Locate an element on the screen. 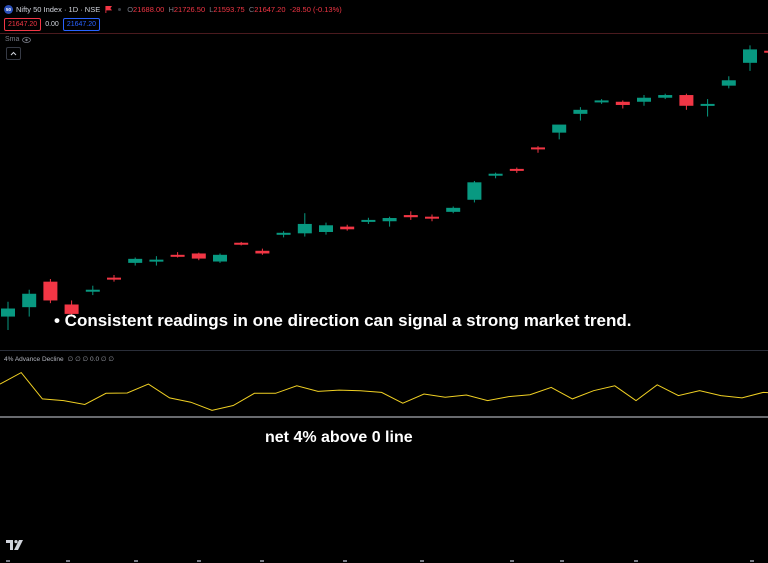  flag-icon is located at coordinates (109, 9).